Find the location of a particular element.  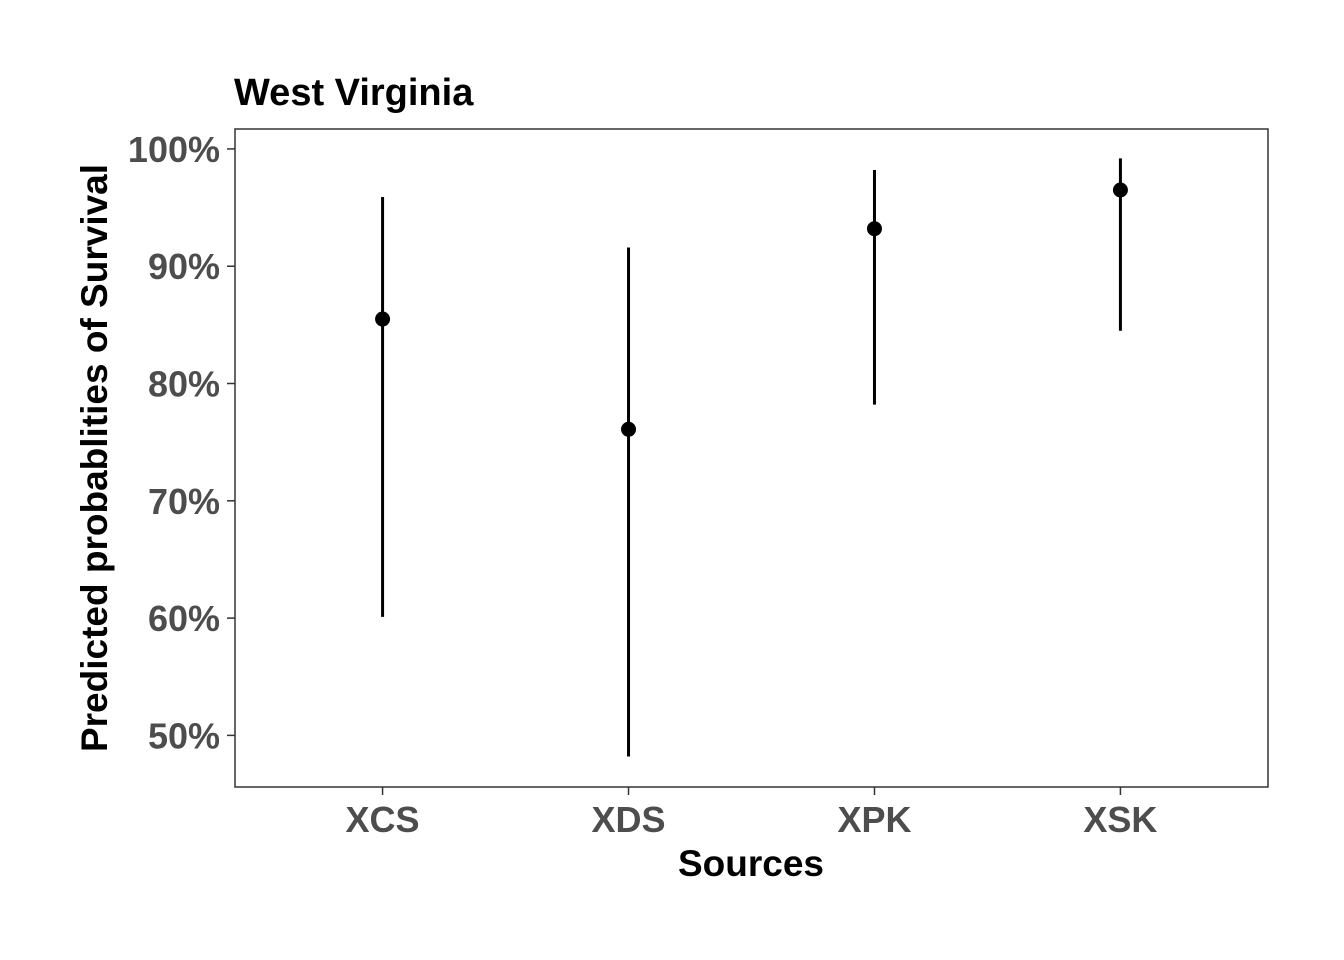

y-tick-label: 70% is located at coordinates (184, 501).